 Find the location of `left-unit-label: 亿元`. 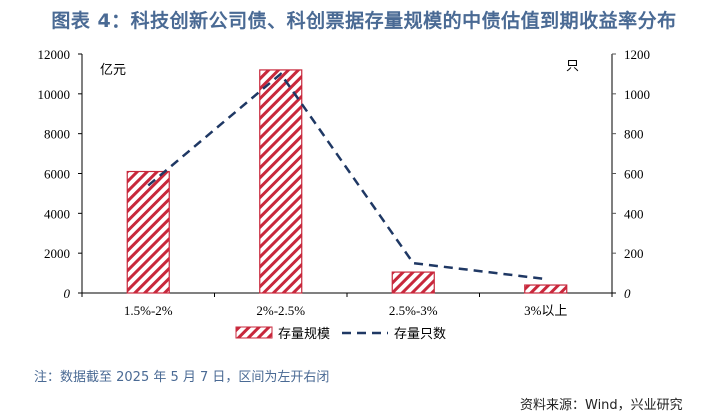

left-unit-label: 亿元 is located at coordinates (113, 69).